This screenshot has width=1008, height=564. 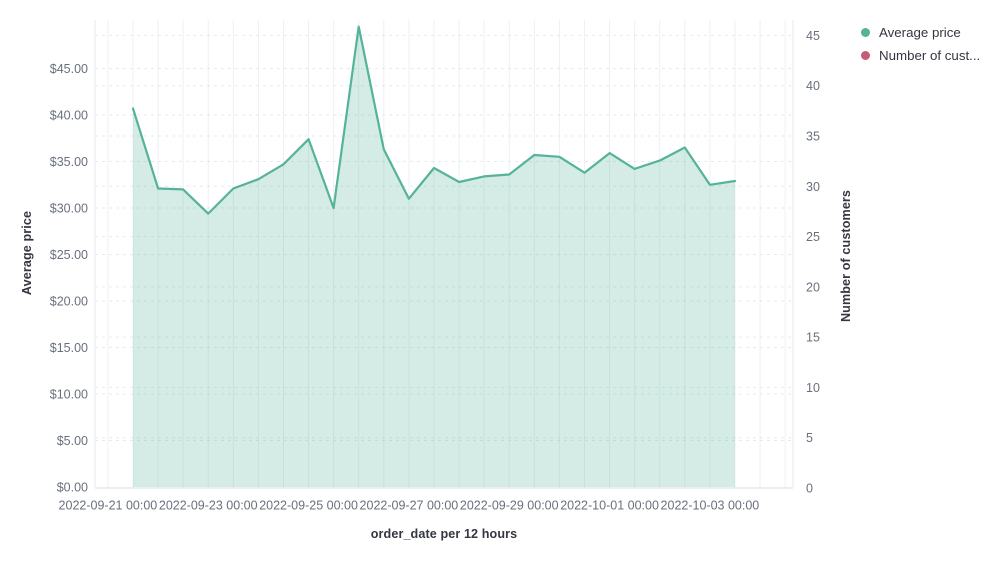 What do you see at coordinates (69, 348) in the screenshot?
I see `y-axis-left-tick-label: $15.00` at bounding box center [69, 348].